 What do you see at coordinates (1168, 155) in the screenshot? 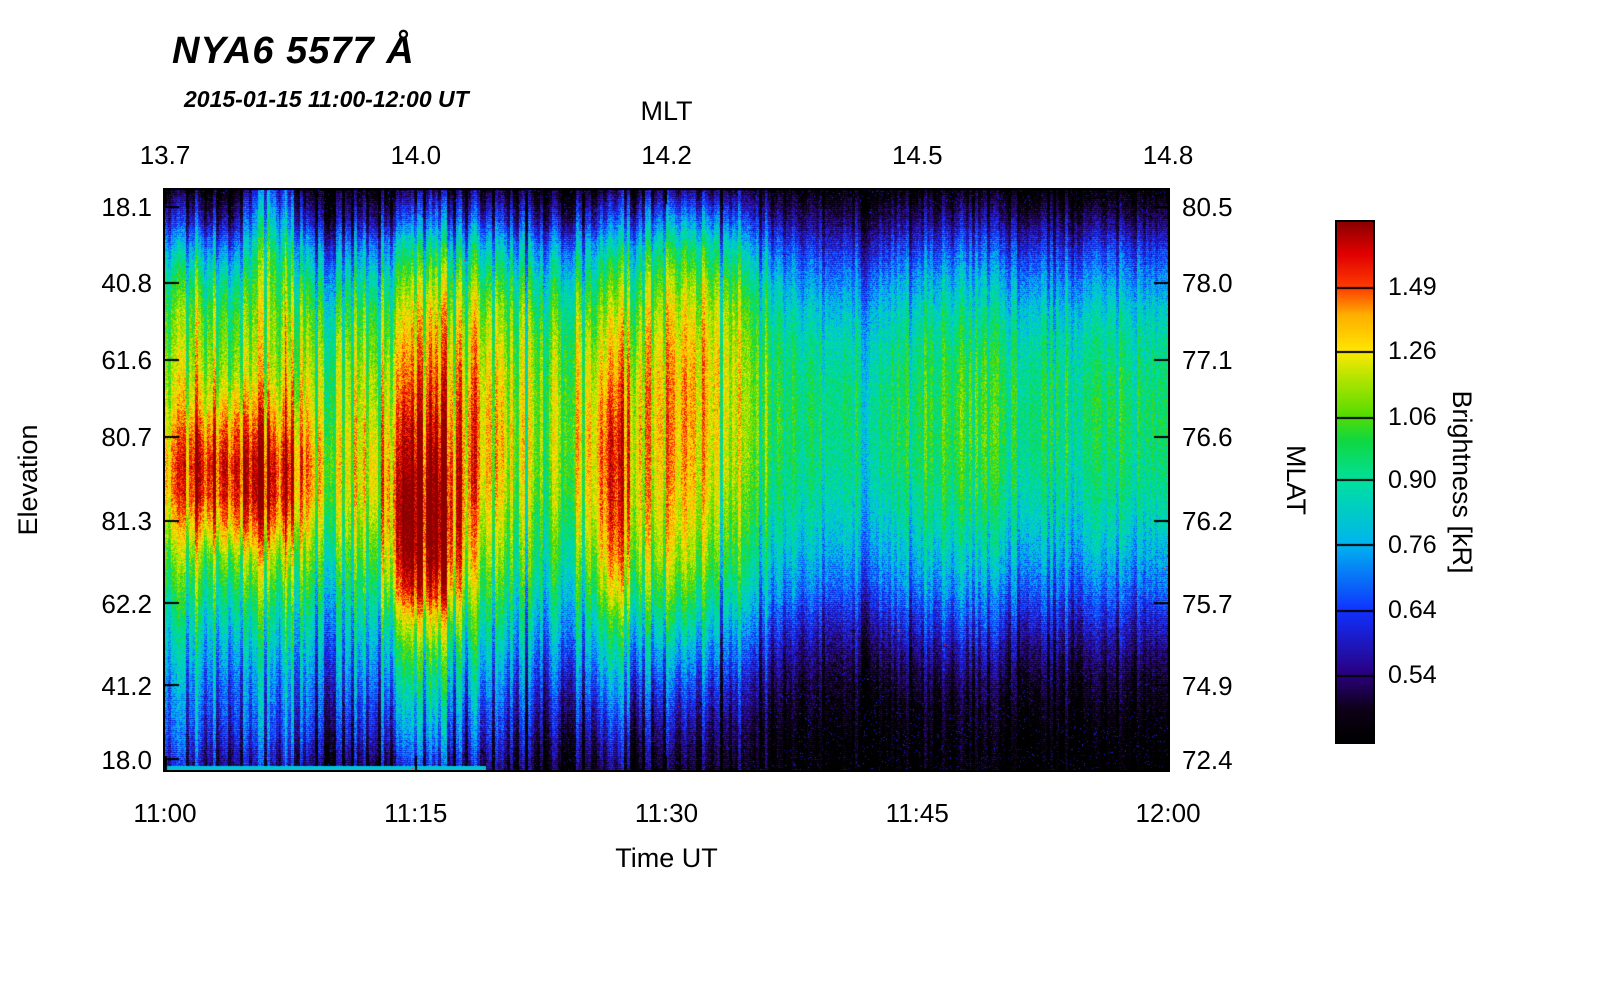
I see `top-tick-label: 14.8` at bounding box center [1168, 155].